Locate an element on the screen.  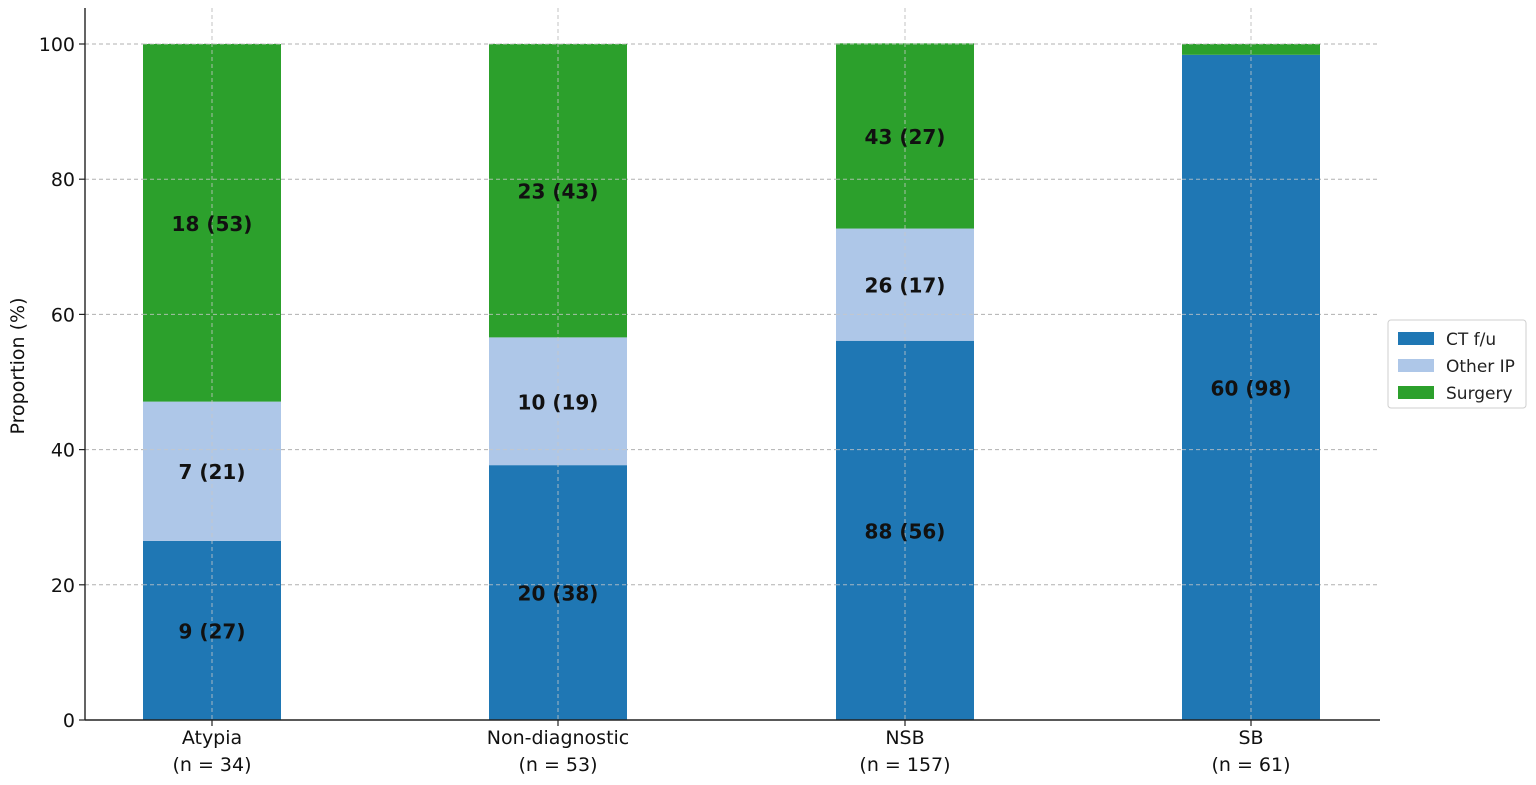
data-label: 88 (56) is located at coordinates (905, 531).